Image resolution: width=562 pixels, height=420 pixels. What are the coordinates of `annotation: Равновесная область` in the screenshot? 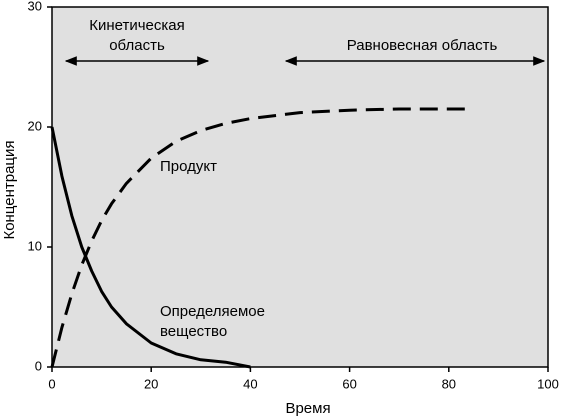 It's located at (422, 45).